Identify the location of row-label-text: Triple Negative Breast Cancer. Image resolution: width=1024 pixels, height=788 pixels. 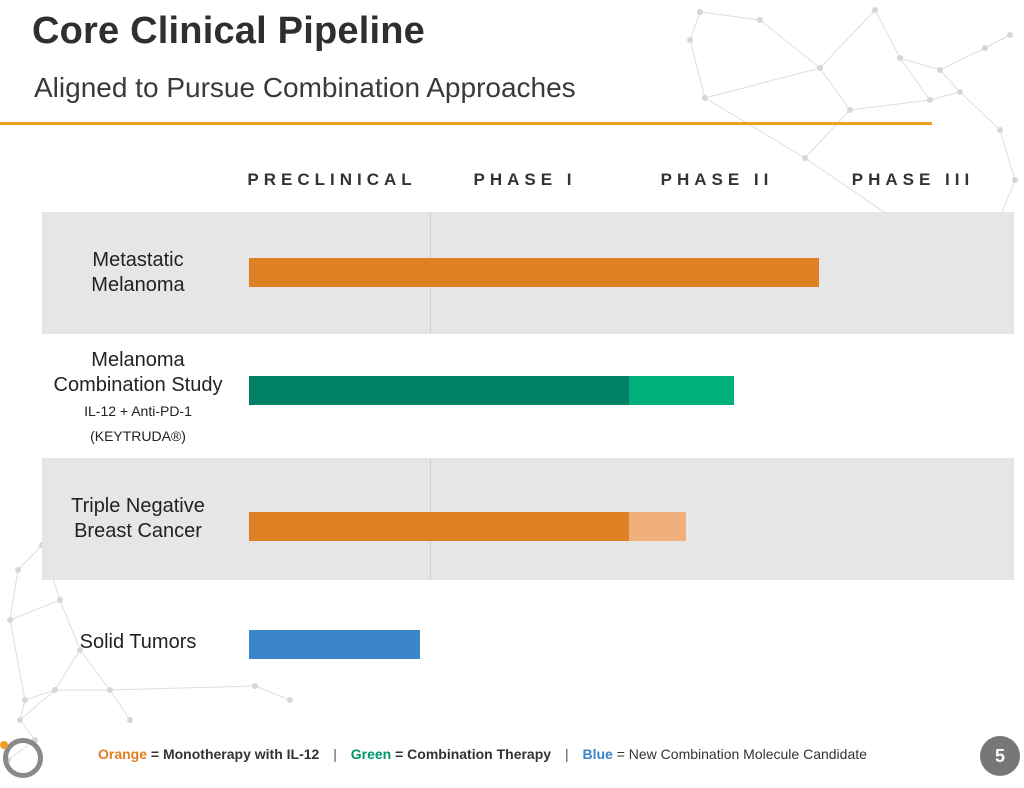
(138, 518).